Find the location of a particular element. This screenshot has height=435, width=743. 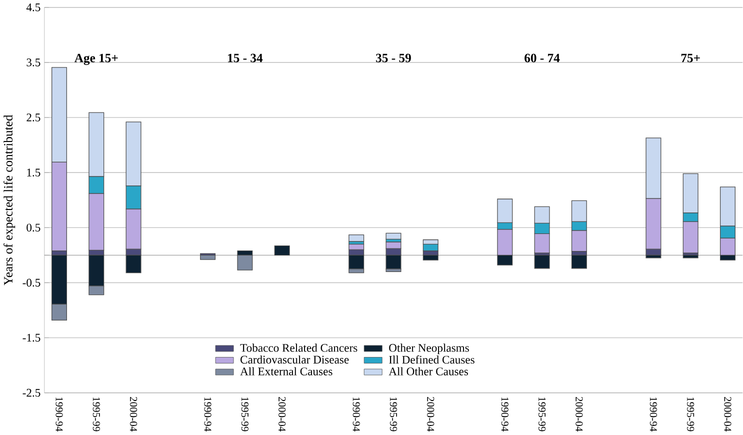

y-tick-label: -2.5 is located at coordinates (31, 392).